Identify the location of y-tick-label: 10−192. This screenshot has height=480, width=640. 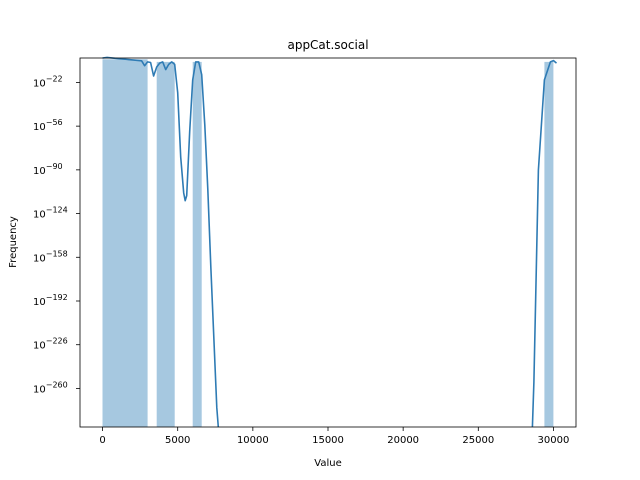
(50, 300).